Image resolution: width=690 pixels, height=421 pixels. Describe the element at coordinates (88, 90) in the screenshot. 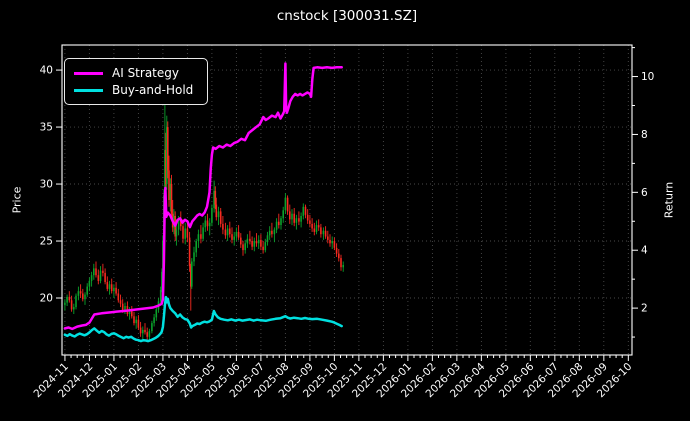

I see `buy-and-hold-line-swatch` at that location.